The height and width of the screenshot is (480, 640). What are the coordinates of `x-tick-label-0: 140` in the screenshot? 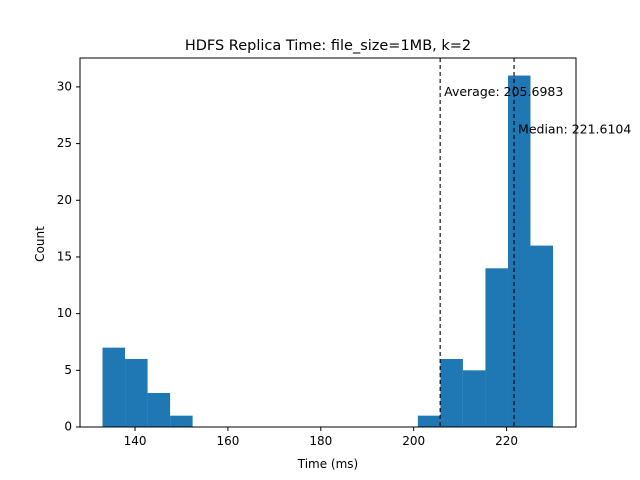 It's located at (135, 441).